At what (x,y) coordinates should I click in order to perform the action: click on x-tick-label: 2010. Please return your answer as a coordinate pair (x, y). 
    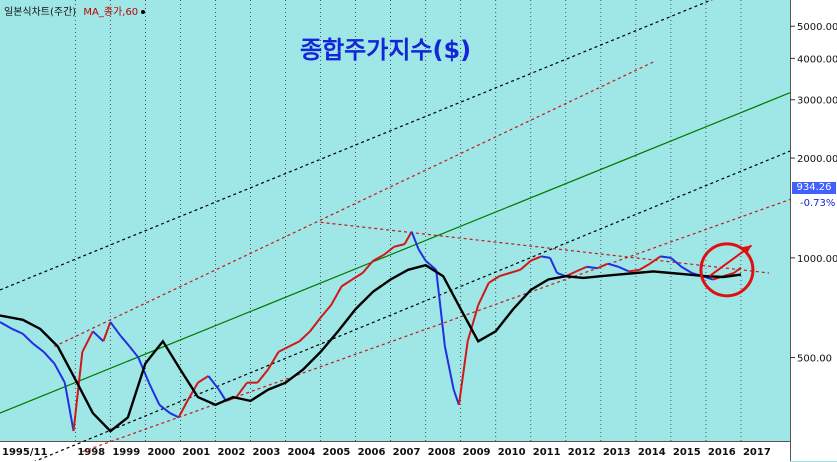
    Looking at the image, I should click on (512, 452).